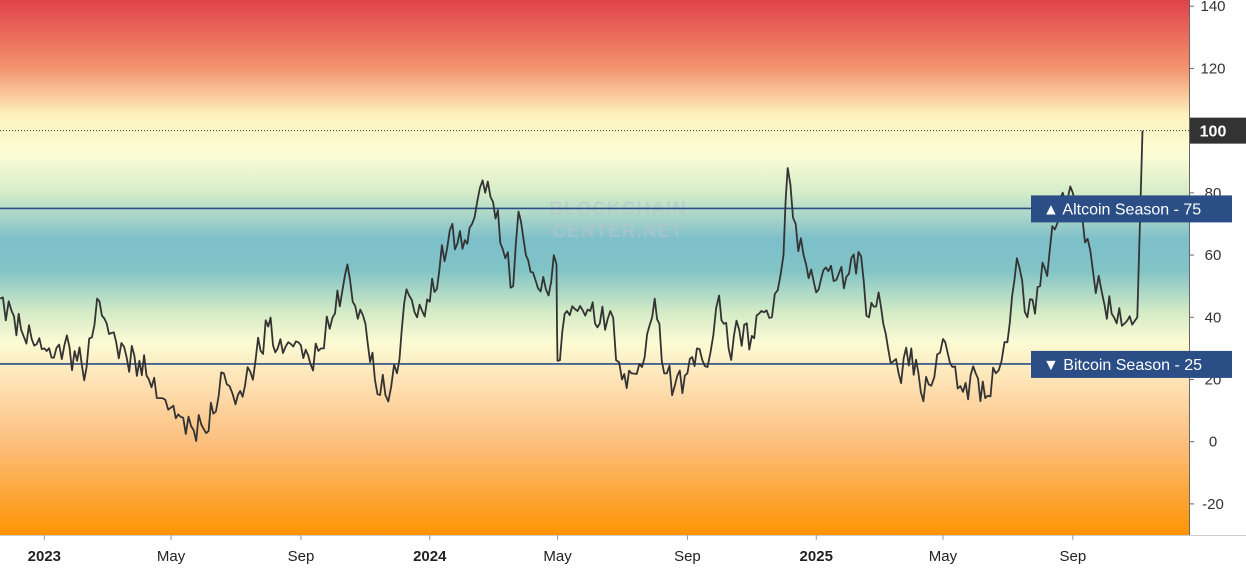  I want to click on y-tick-label-40: 40, so click(1213, 317).